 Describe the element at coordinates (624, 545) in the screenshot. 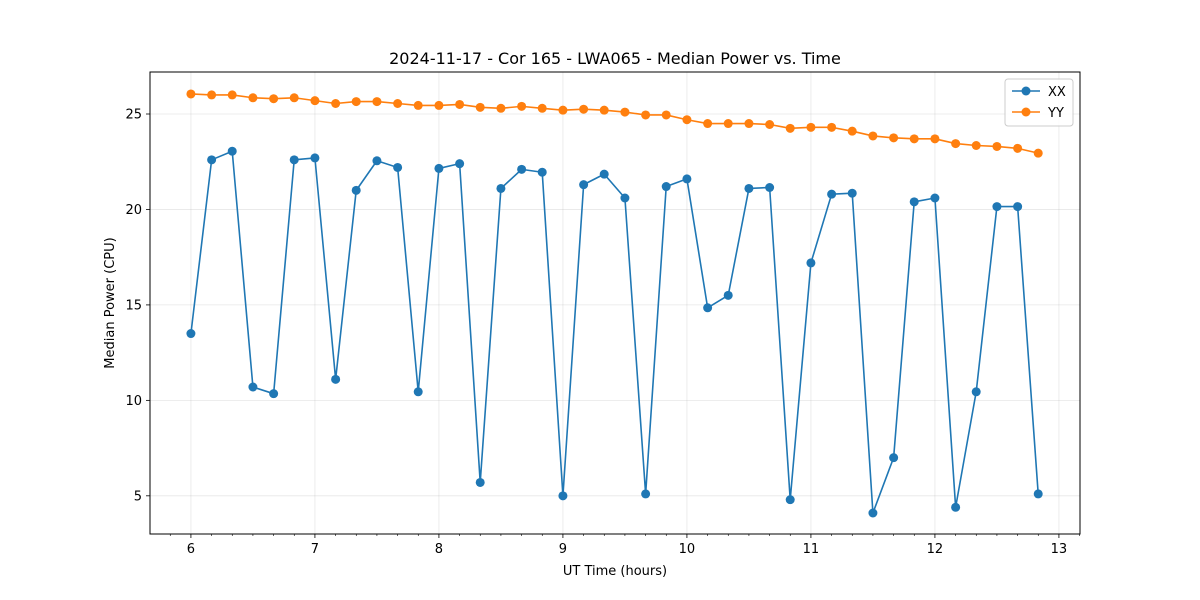

I see `x-axis-ticks: 6 7 8 9 10 11 12 13` at that location.